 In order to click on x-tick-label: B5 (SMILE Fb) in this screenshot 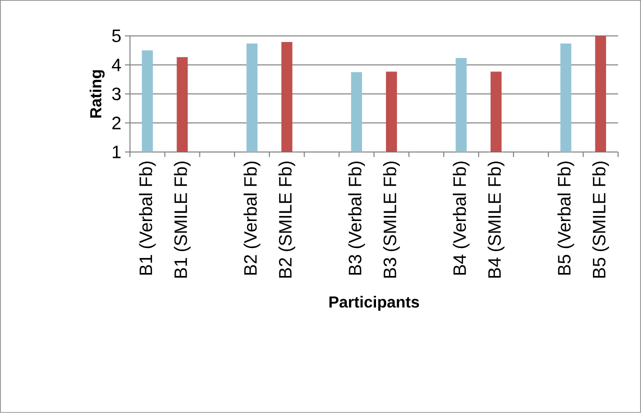, I will do `click(601, 220)`.